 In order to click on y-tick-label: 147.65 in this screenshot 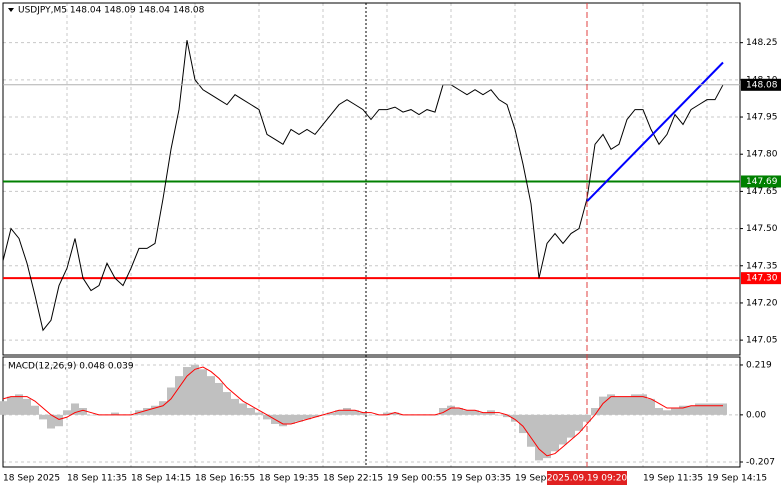, I will do `click(762, 192)`.